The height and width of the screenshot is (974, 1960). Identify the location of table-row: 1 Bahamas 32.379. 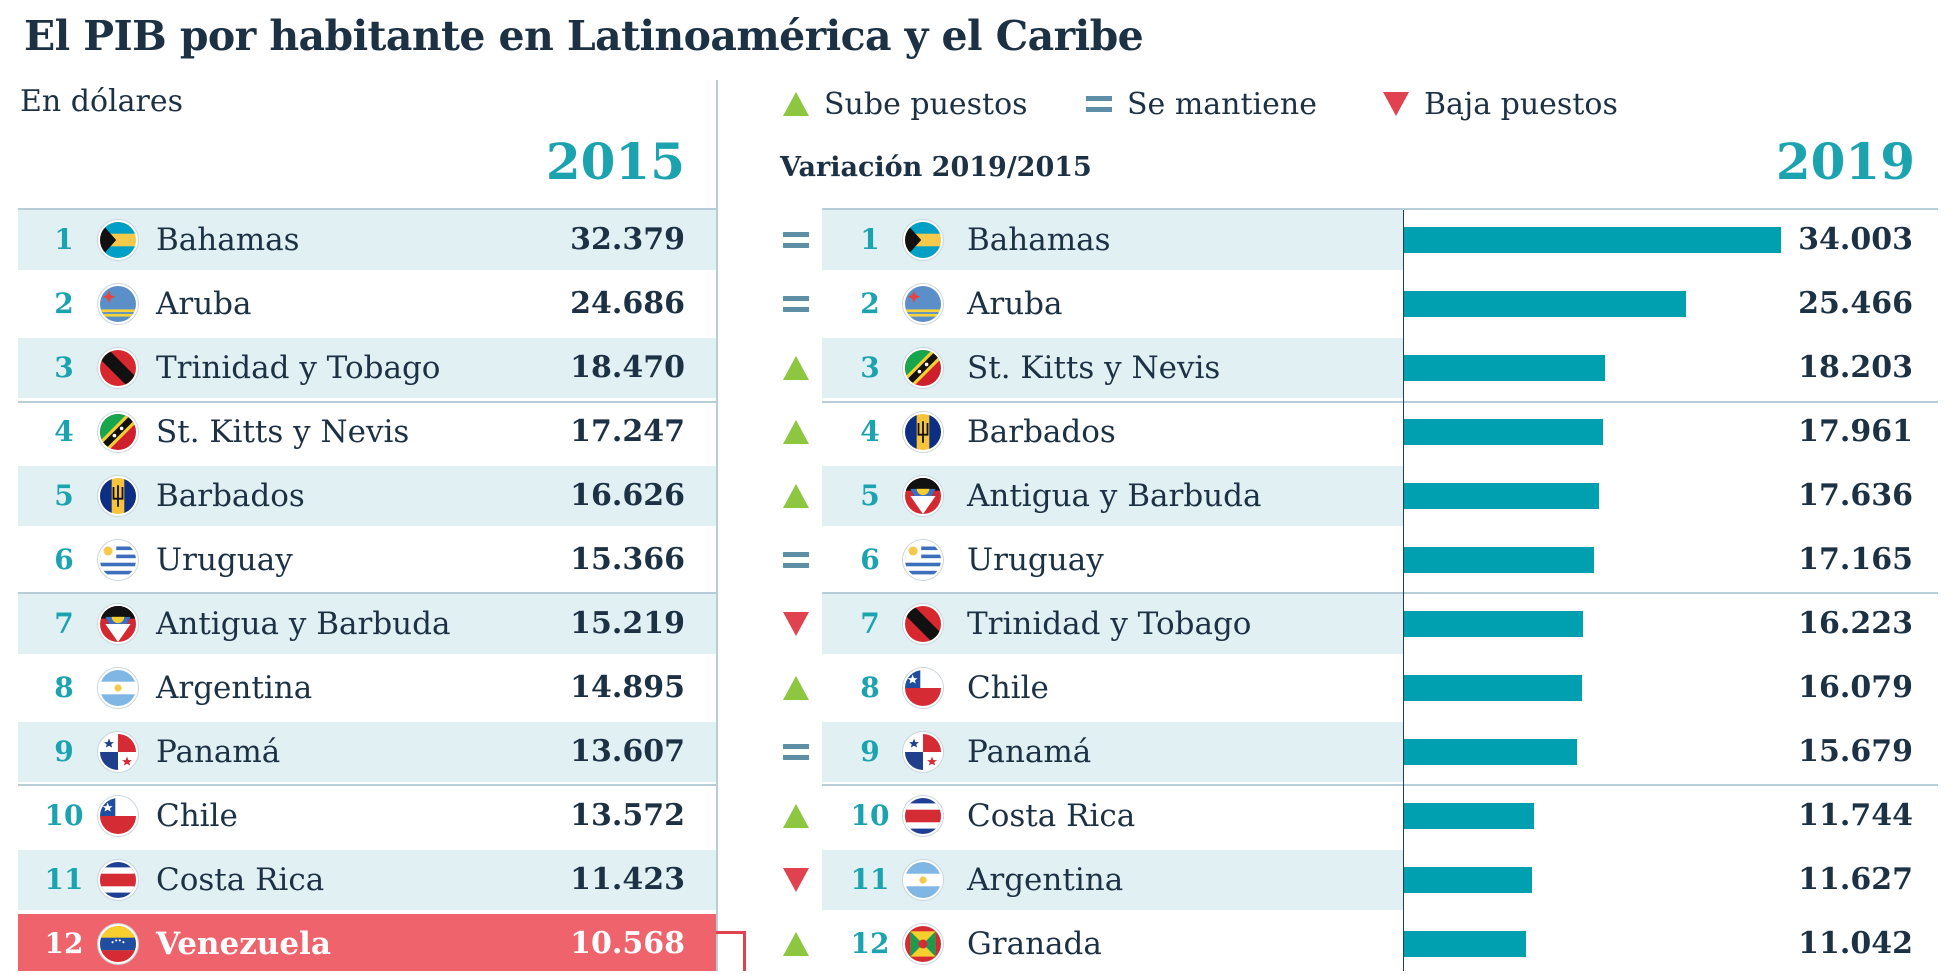
(367, 240).